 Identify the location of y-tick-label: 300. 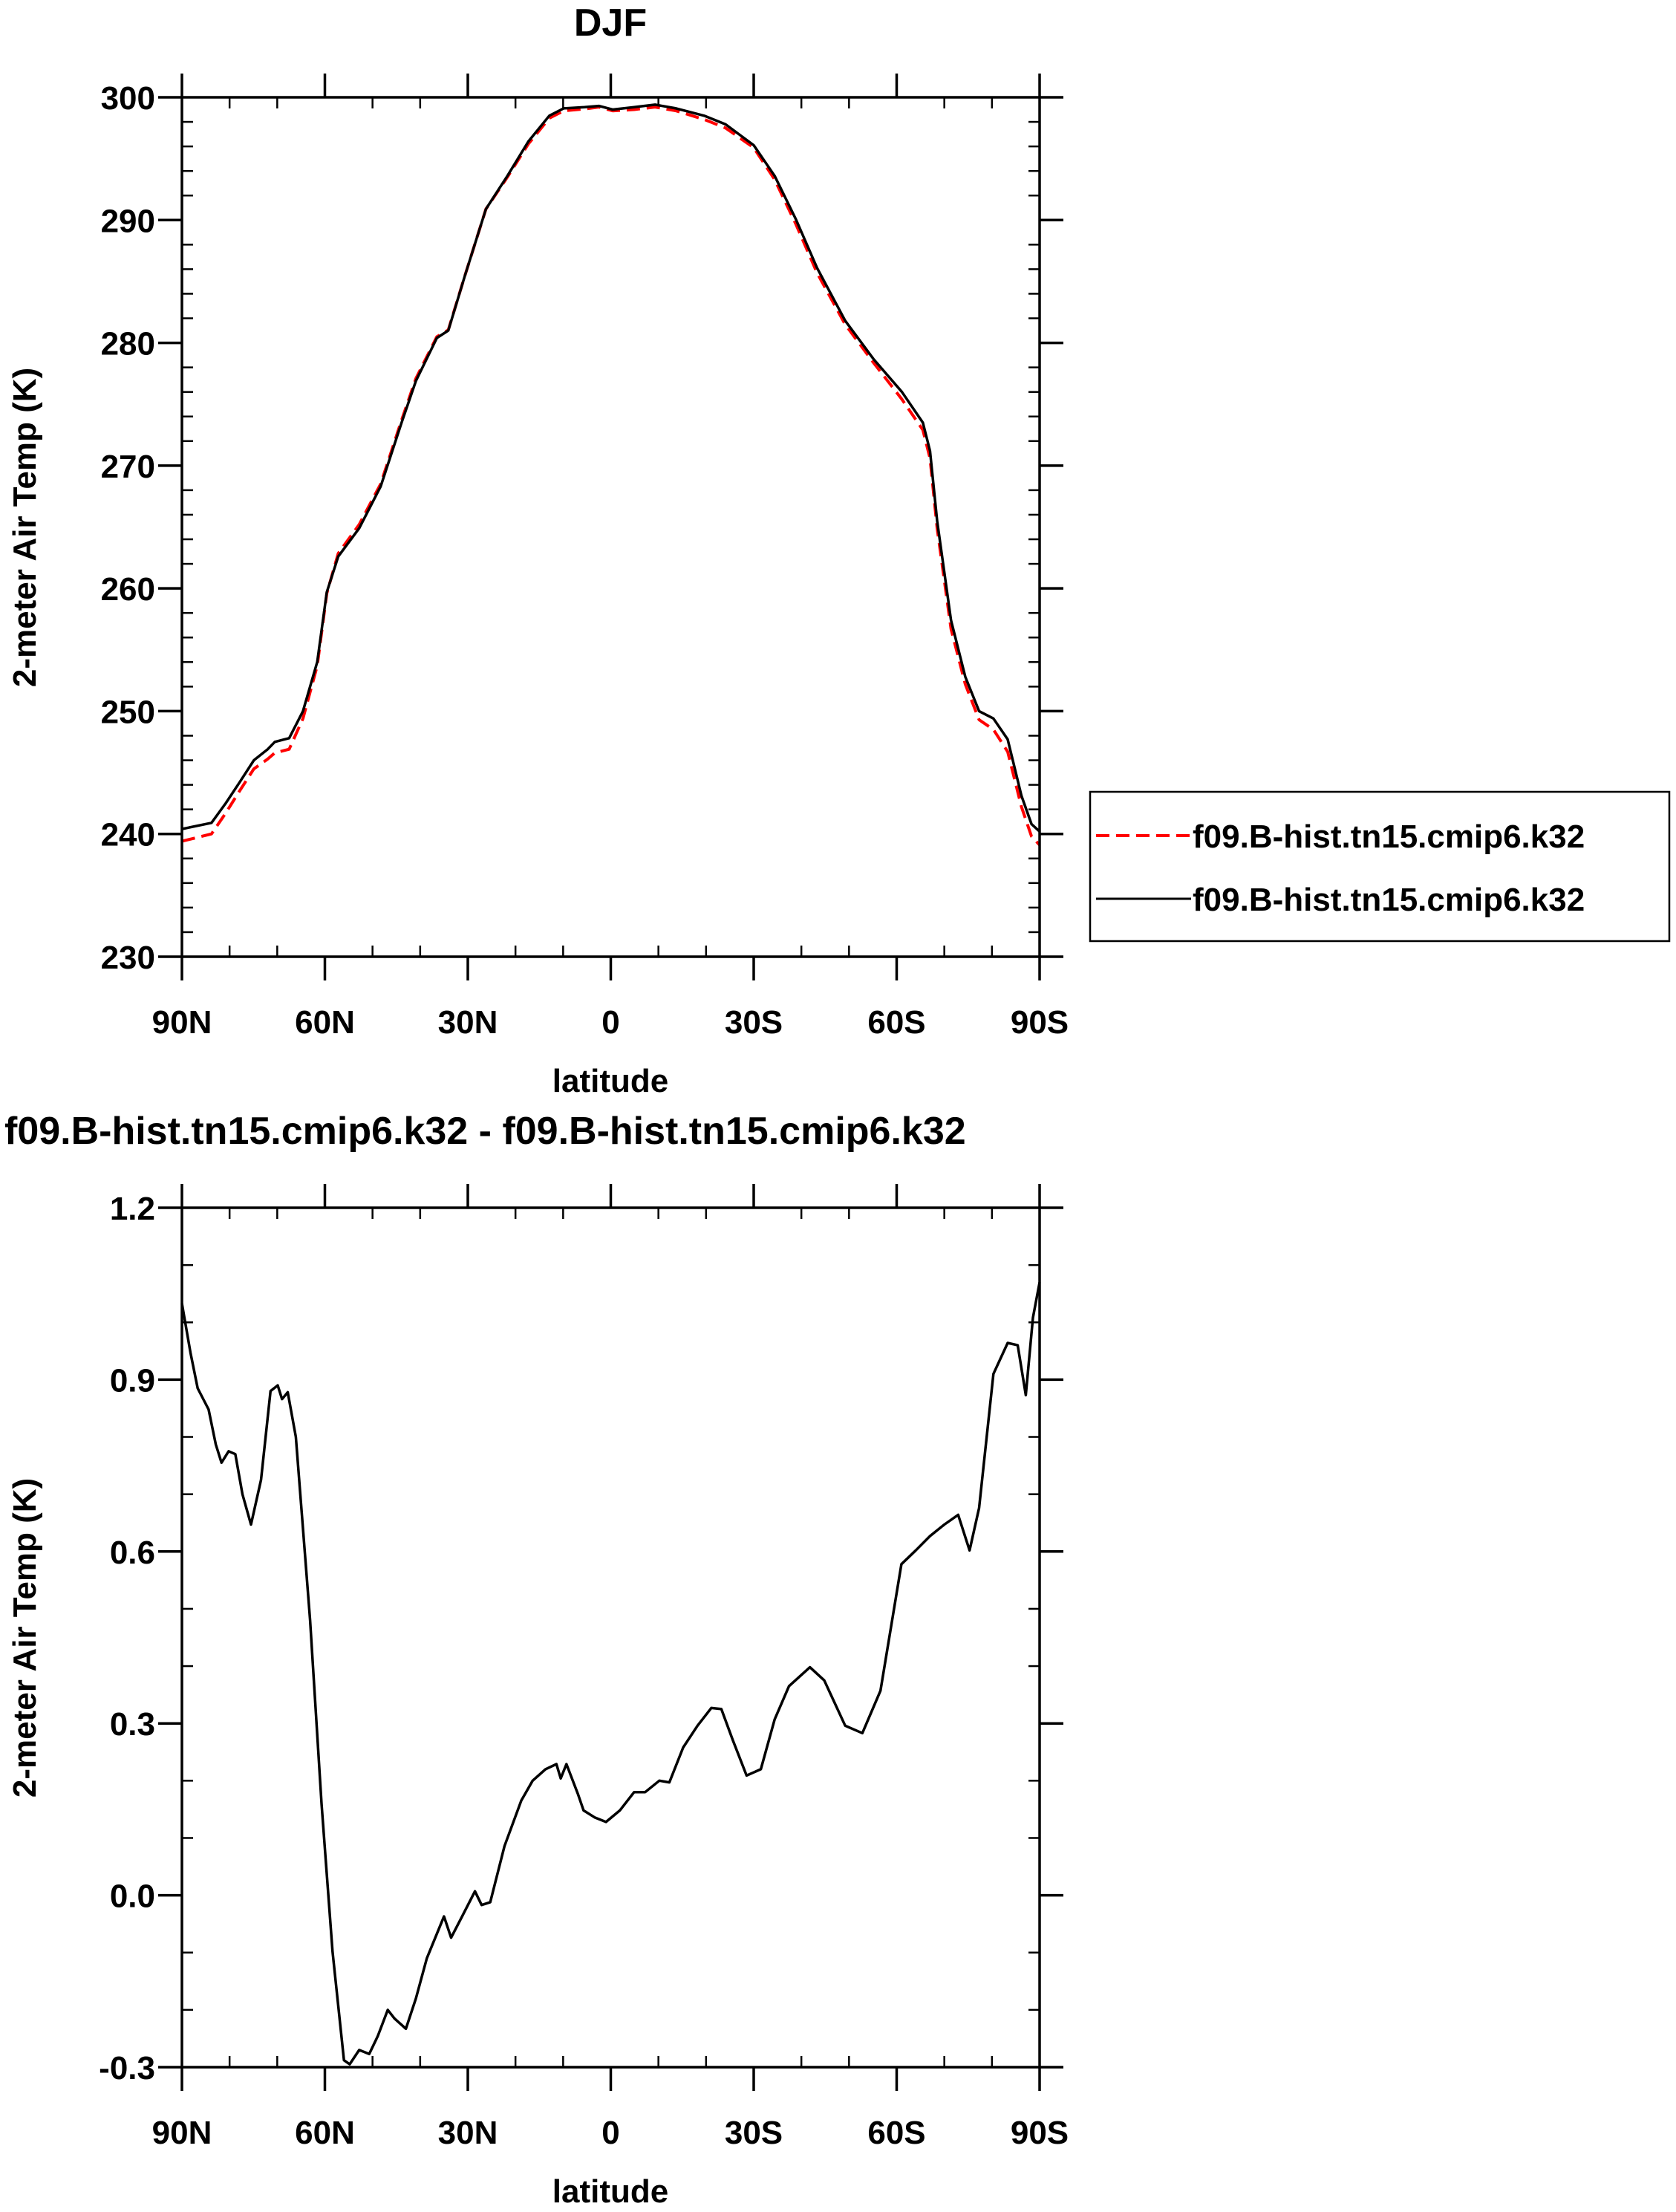
(128, 98).